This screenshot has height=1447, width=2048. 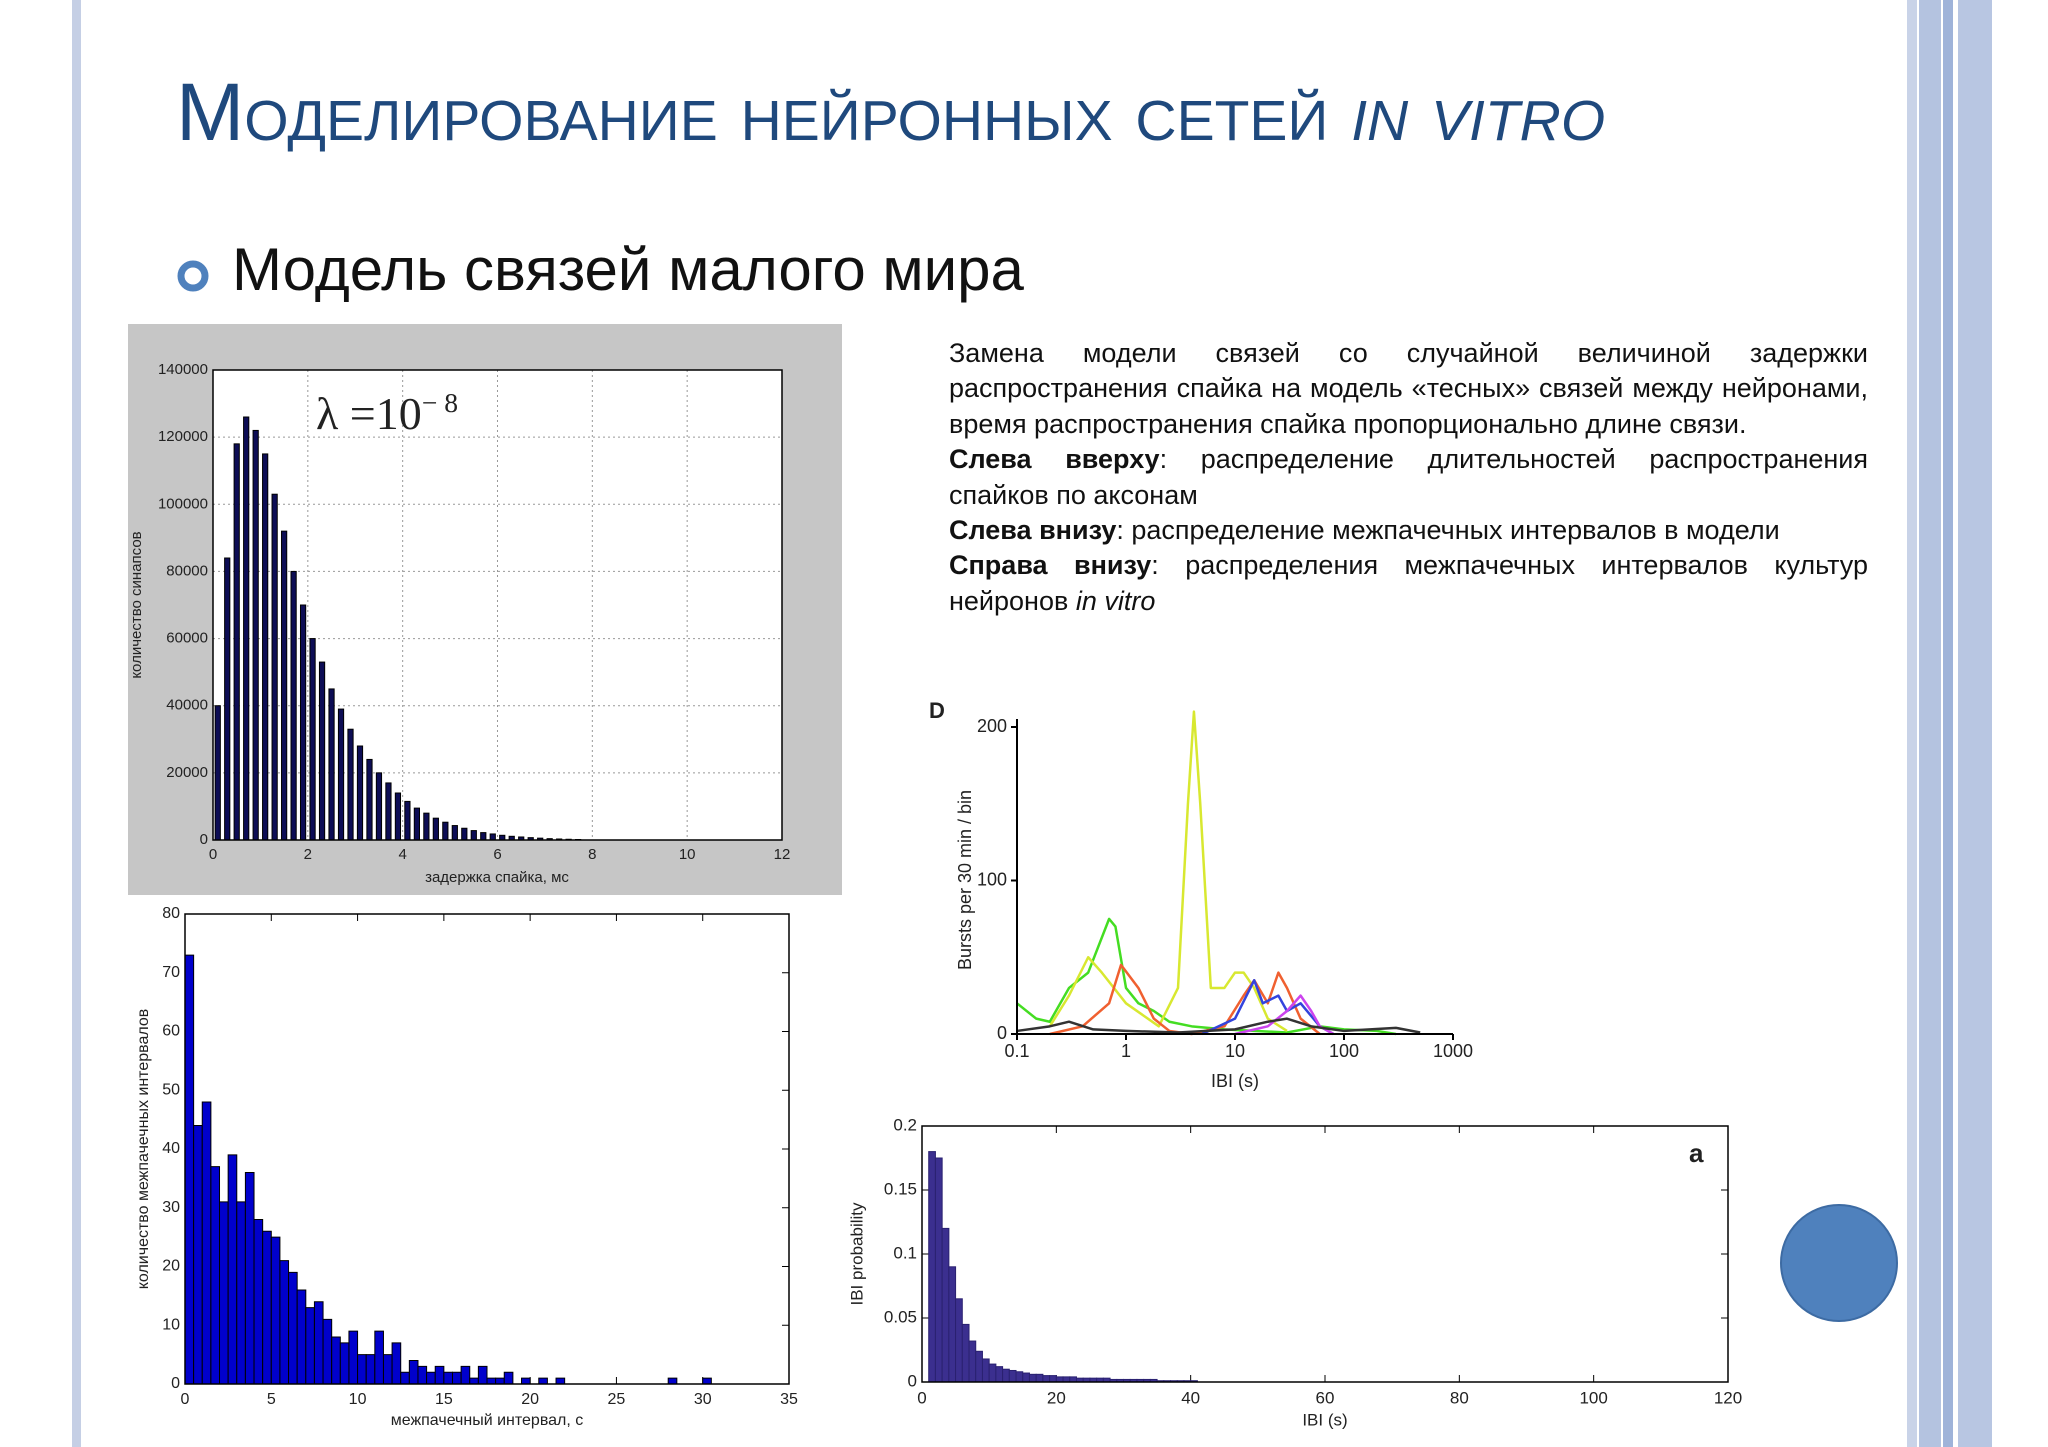 What do you see at coordinates (1218, 1025) in the screenshot?
I see `series-line` at bounding box center [1218, 1025].